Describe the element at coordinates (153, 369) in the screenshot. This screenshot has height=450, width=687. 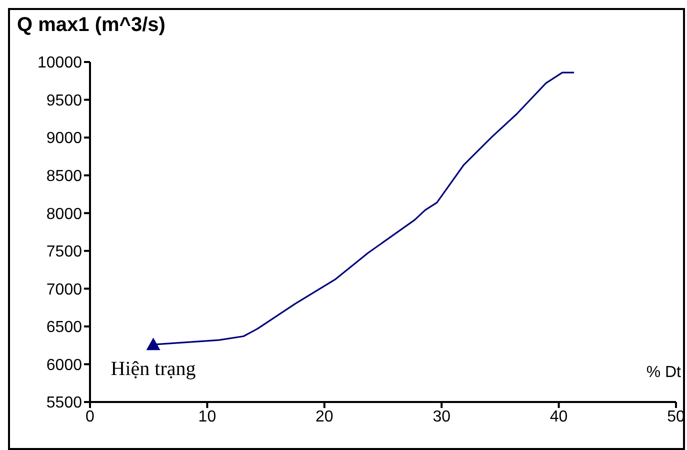
I see `annotation: Hiện trạng` at that location.